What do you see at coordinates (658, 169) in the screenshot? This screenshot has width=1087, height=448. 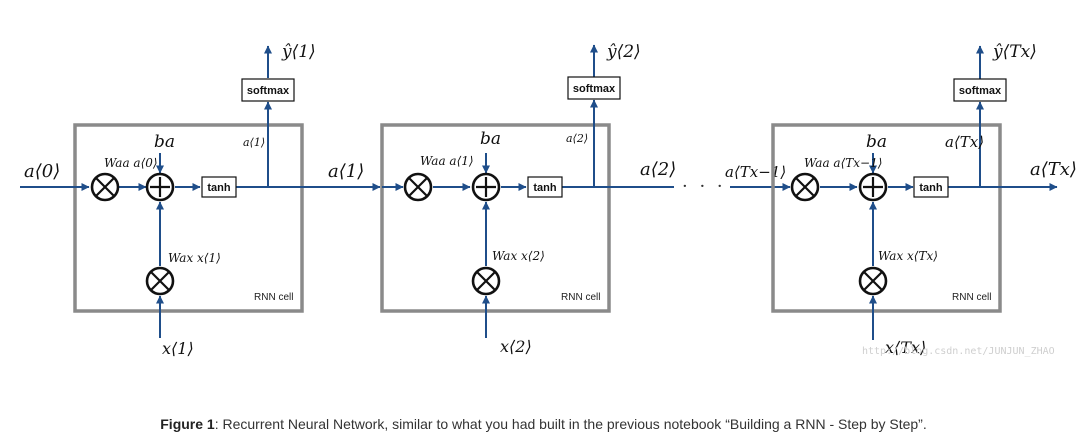 I see `state-label-2: a⟨2⟩` at bounding box center [658, 169].